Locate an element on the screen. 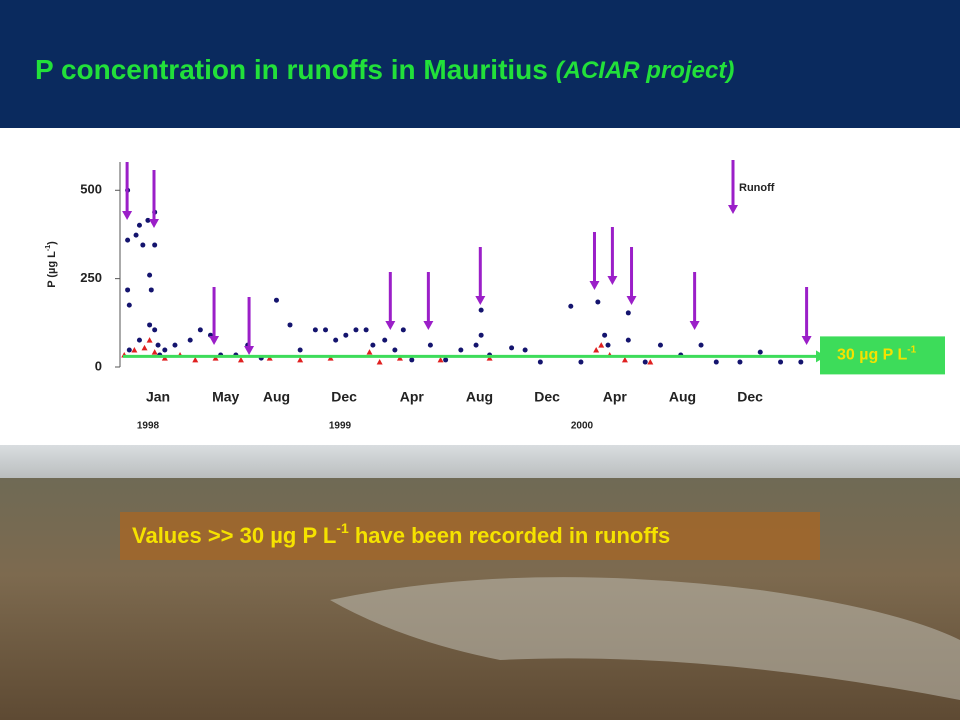 This screenshot has width=960, height=725. y-label-sup: -1 is located at coordinates (48, 248).